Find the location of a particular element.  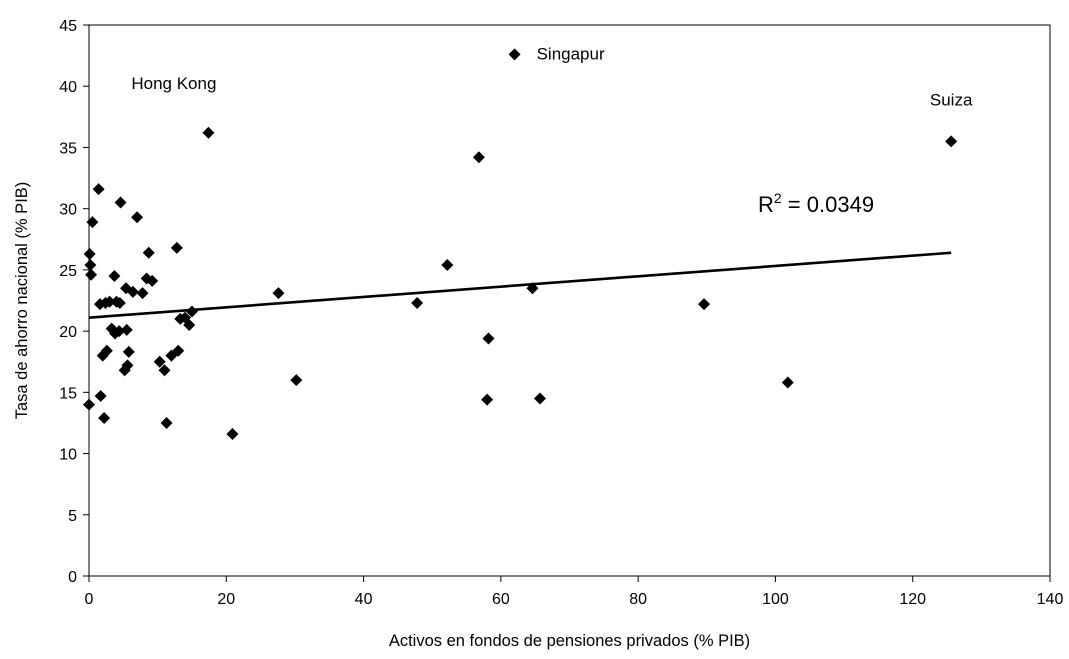

x-tick-label: 80 is located at coordinates (638, 599).